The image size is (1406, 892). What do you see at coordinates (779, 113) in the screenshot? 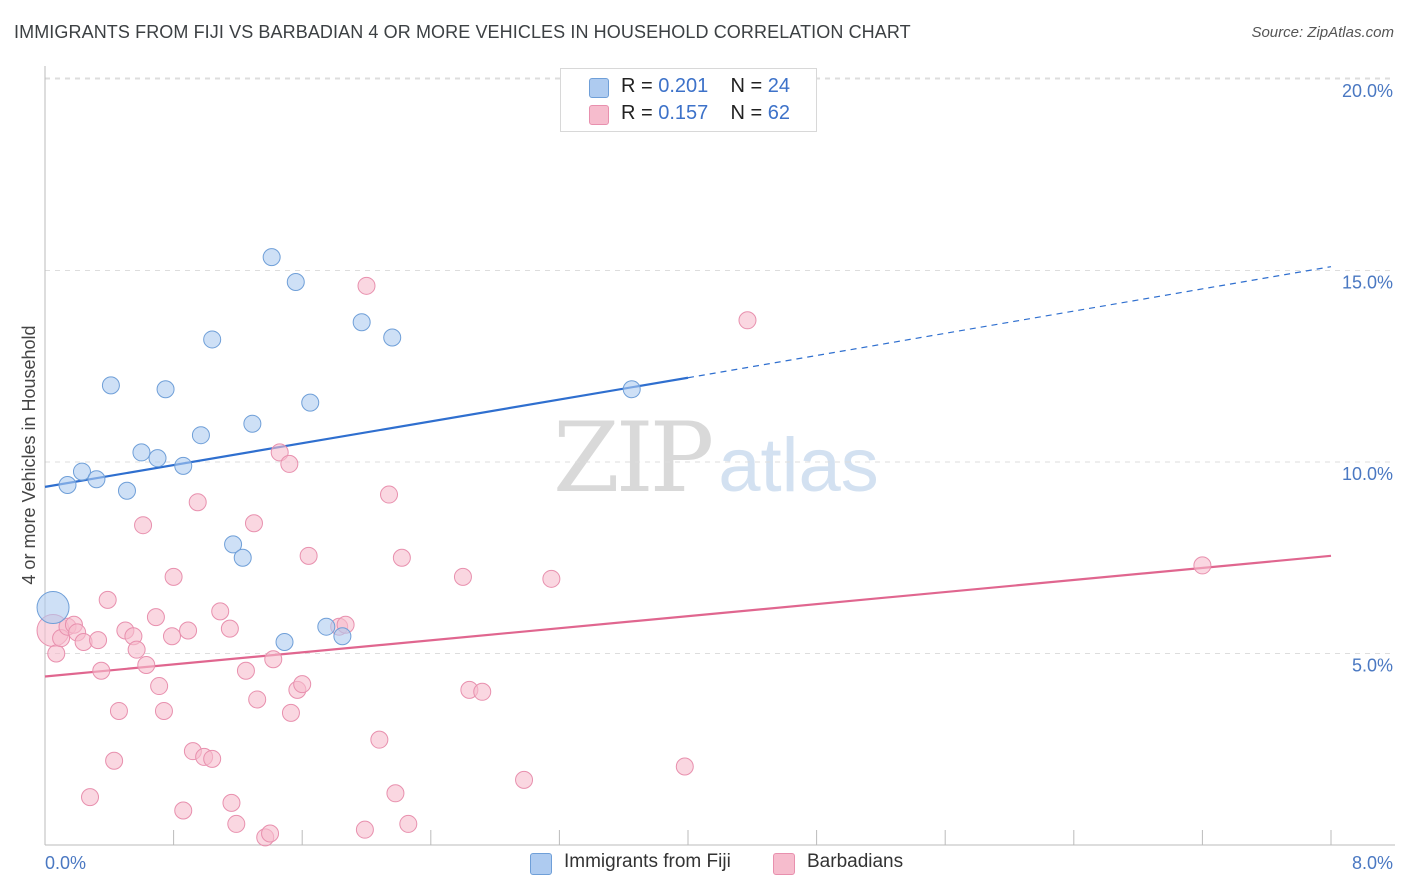
I see `legend-n-value: 62` at bounding box center [779, 113].